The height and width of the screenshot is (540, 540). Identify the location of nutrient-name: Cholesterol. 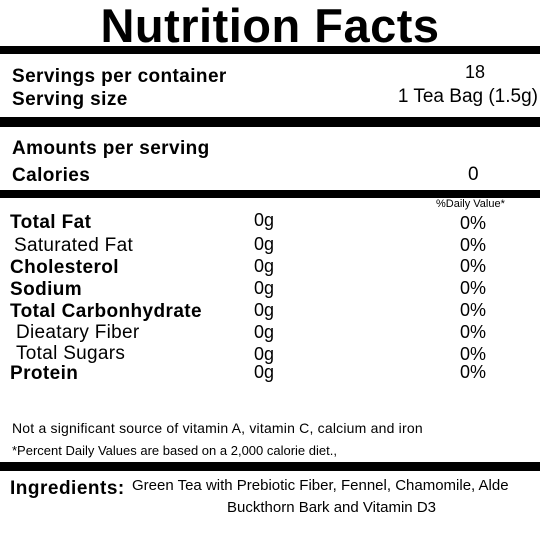
(64, 267).